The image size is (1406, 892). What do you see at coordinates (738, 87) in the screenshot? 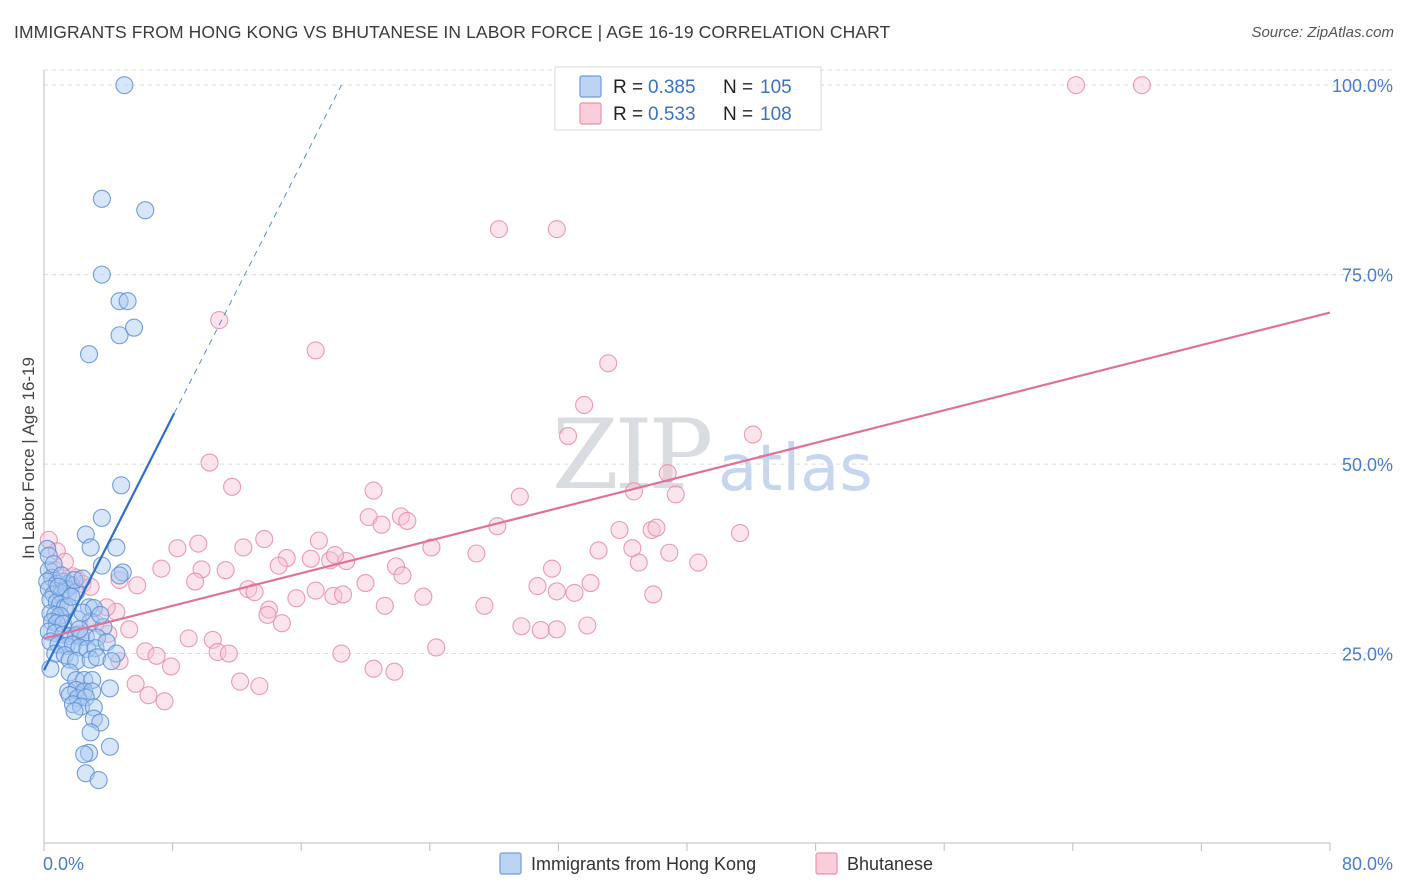
I see `legend-n-label-1: N =` at bounding box center [738, 87].